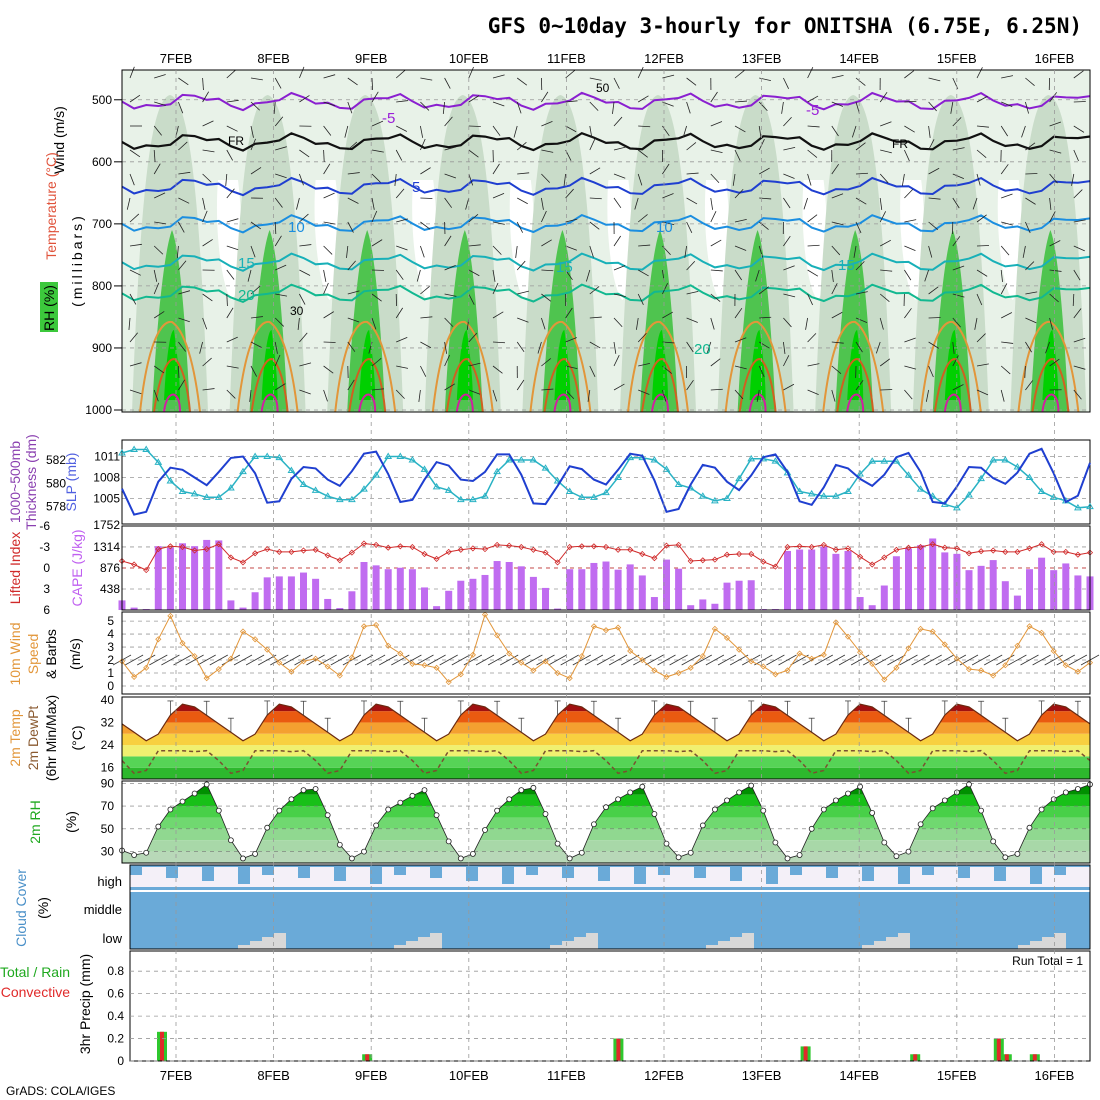 Image resolution: width=1100 pixels, height=1100 pixels. Describe the element at coordinates (176, 58) in the screenshot. I see `date-label: 7FEB` at that location.